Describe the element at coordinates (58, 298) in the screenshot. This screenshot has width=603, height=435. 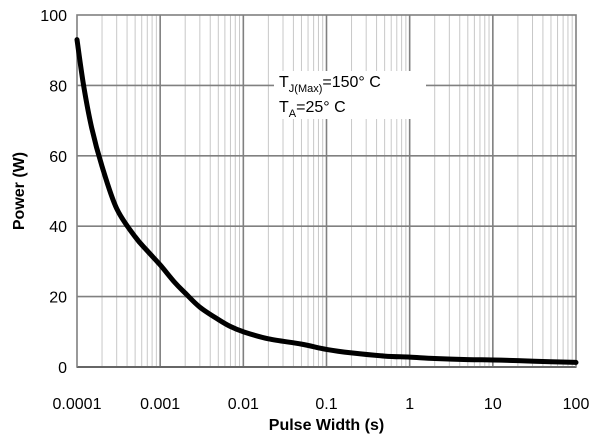
I see `y-tick-label: 20` at that location.